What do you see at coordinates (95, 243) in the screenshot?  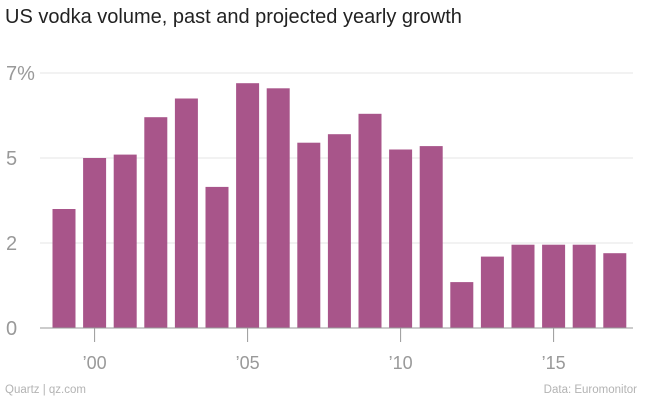 I see `bar-2000` at bounding box center [95, 243].